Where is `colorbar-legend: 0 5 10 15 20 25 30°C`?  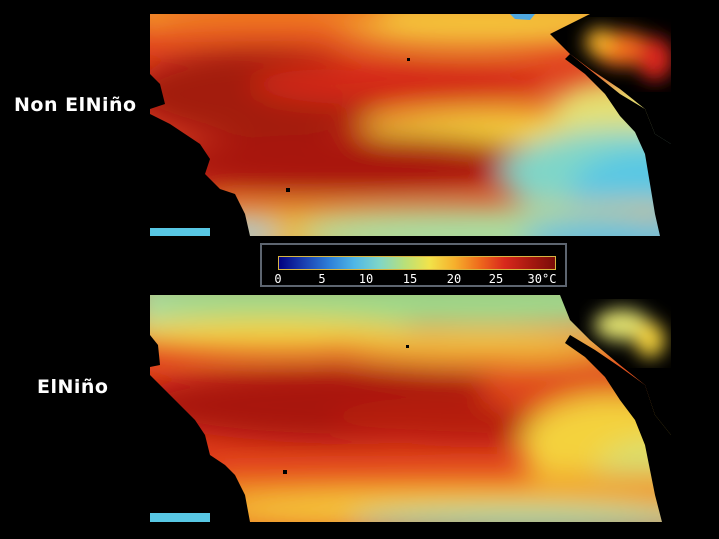 colorbar-legend: 0 5 10 15 20 25 30°C is located at coordinates (413, 265).